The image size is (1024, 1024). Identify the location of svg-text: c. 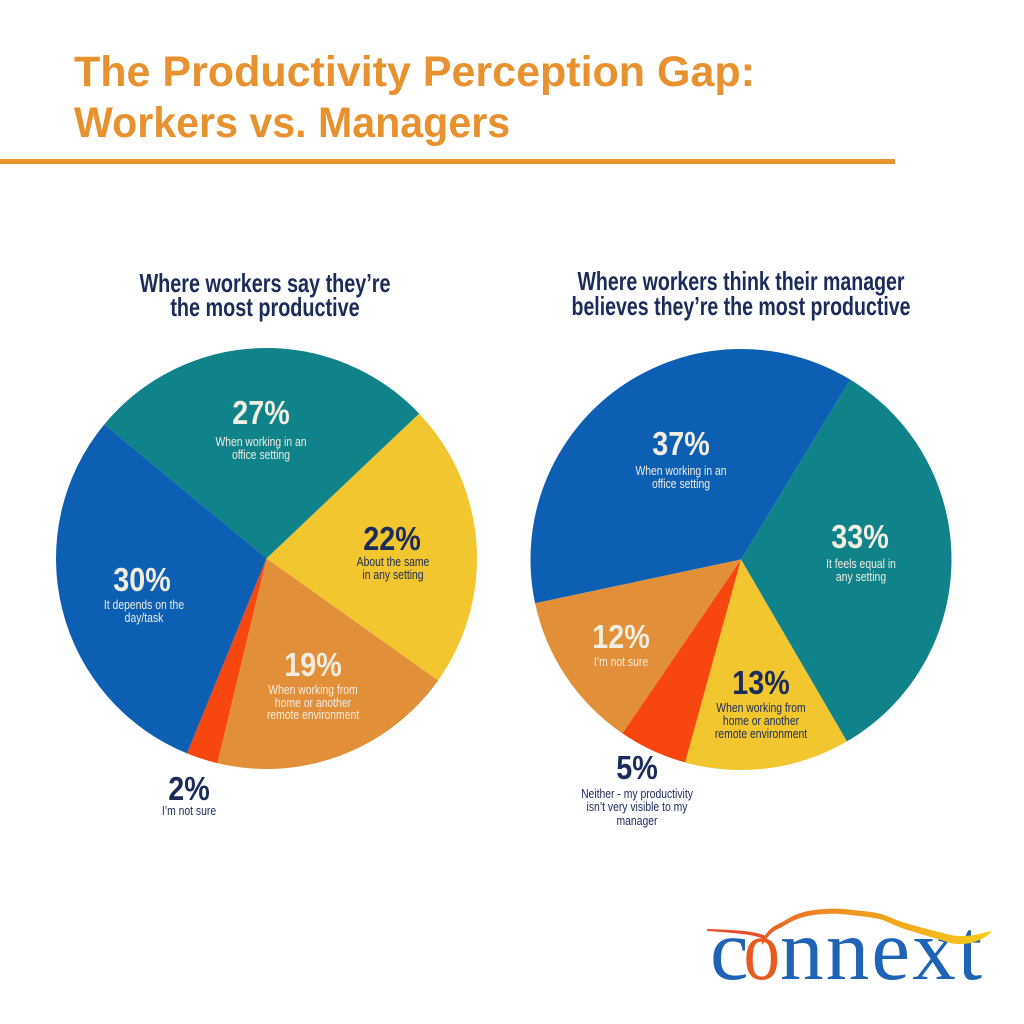
(729, 949).